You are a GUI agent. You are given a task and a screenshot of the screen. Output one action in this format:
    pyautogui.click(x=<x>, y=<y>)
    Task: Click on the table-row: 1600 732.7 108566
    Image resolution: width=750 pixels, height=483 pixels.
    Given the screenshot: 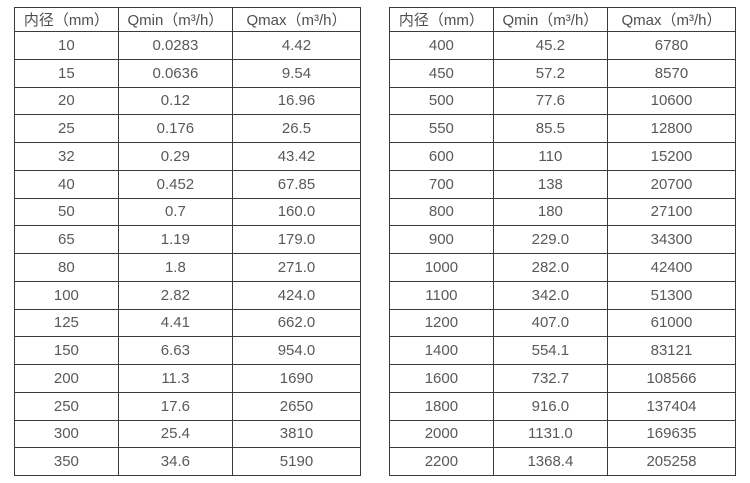 What is the action you would take?
    pyautogui.click(x=563, y=378)
    